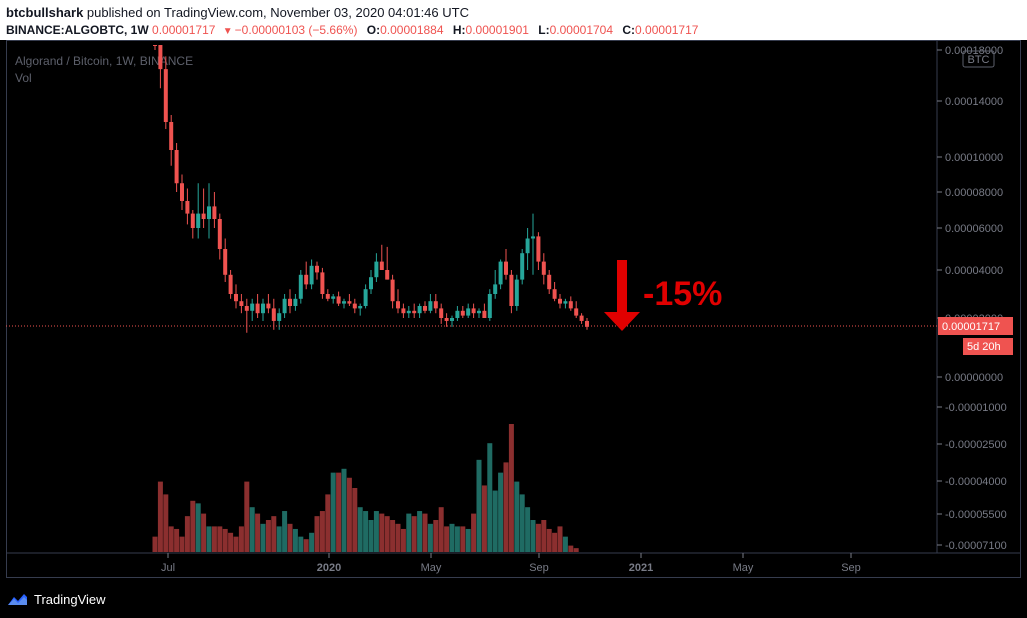  I want to click on currency-badge-box, so click(978, 59).